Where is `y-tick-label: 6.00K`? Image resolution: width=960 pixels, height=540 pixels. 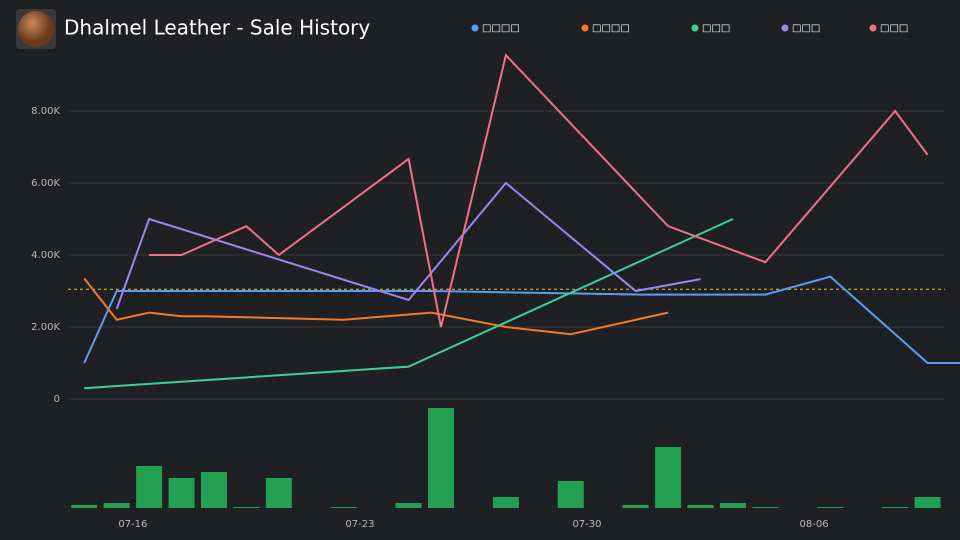
y-tick-label: 6.00K is located at coordinates (45, 183).